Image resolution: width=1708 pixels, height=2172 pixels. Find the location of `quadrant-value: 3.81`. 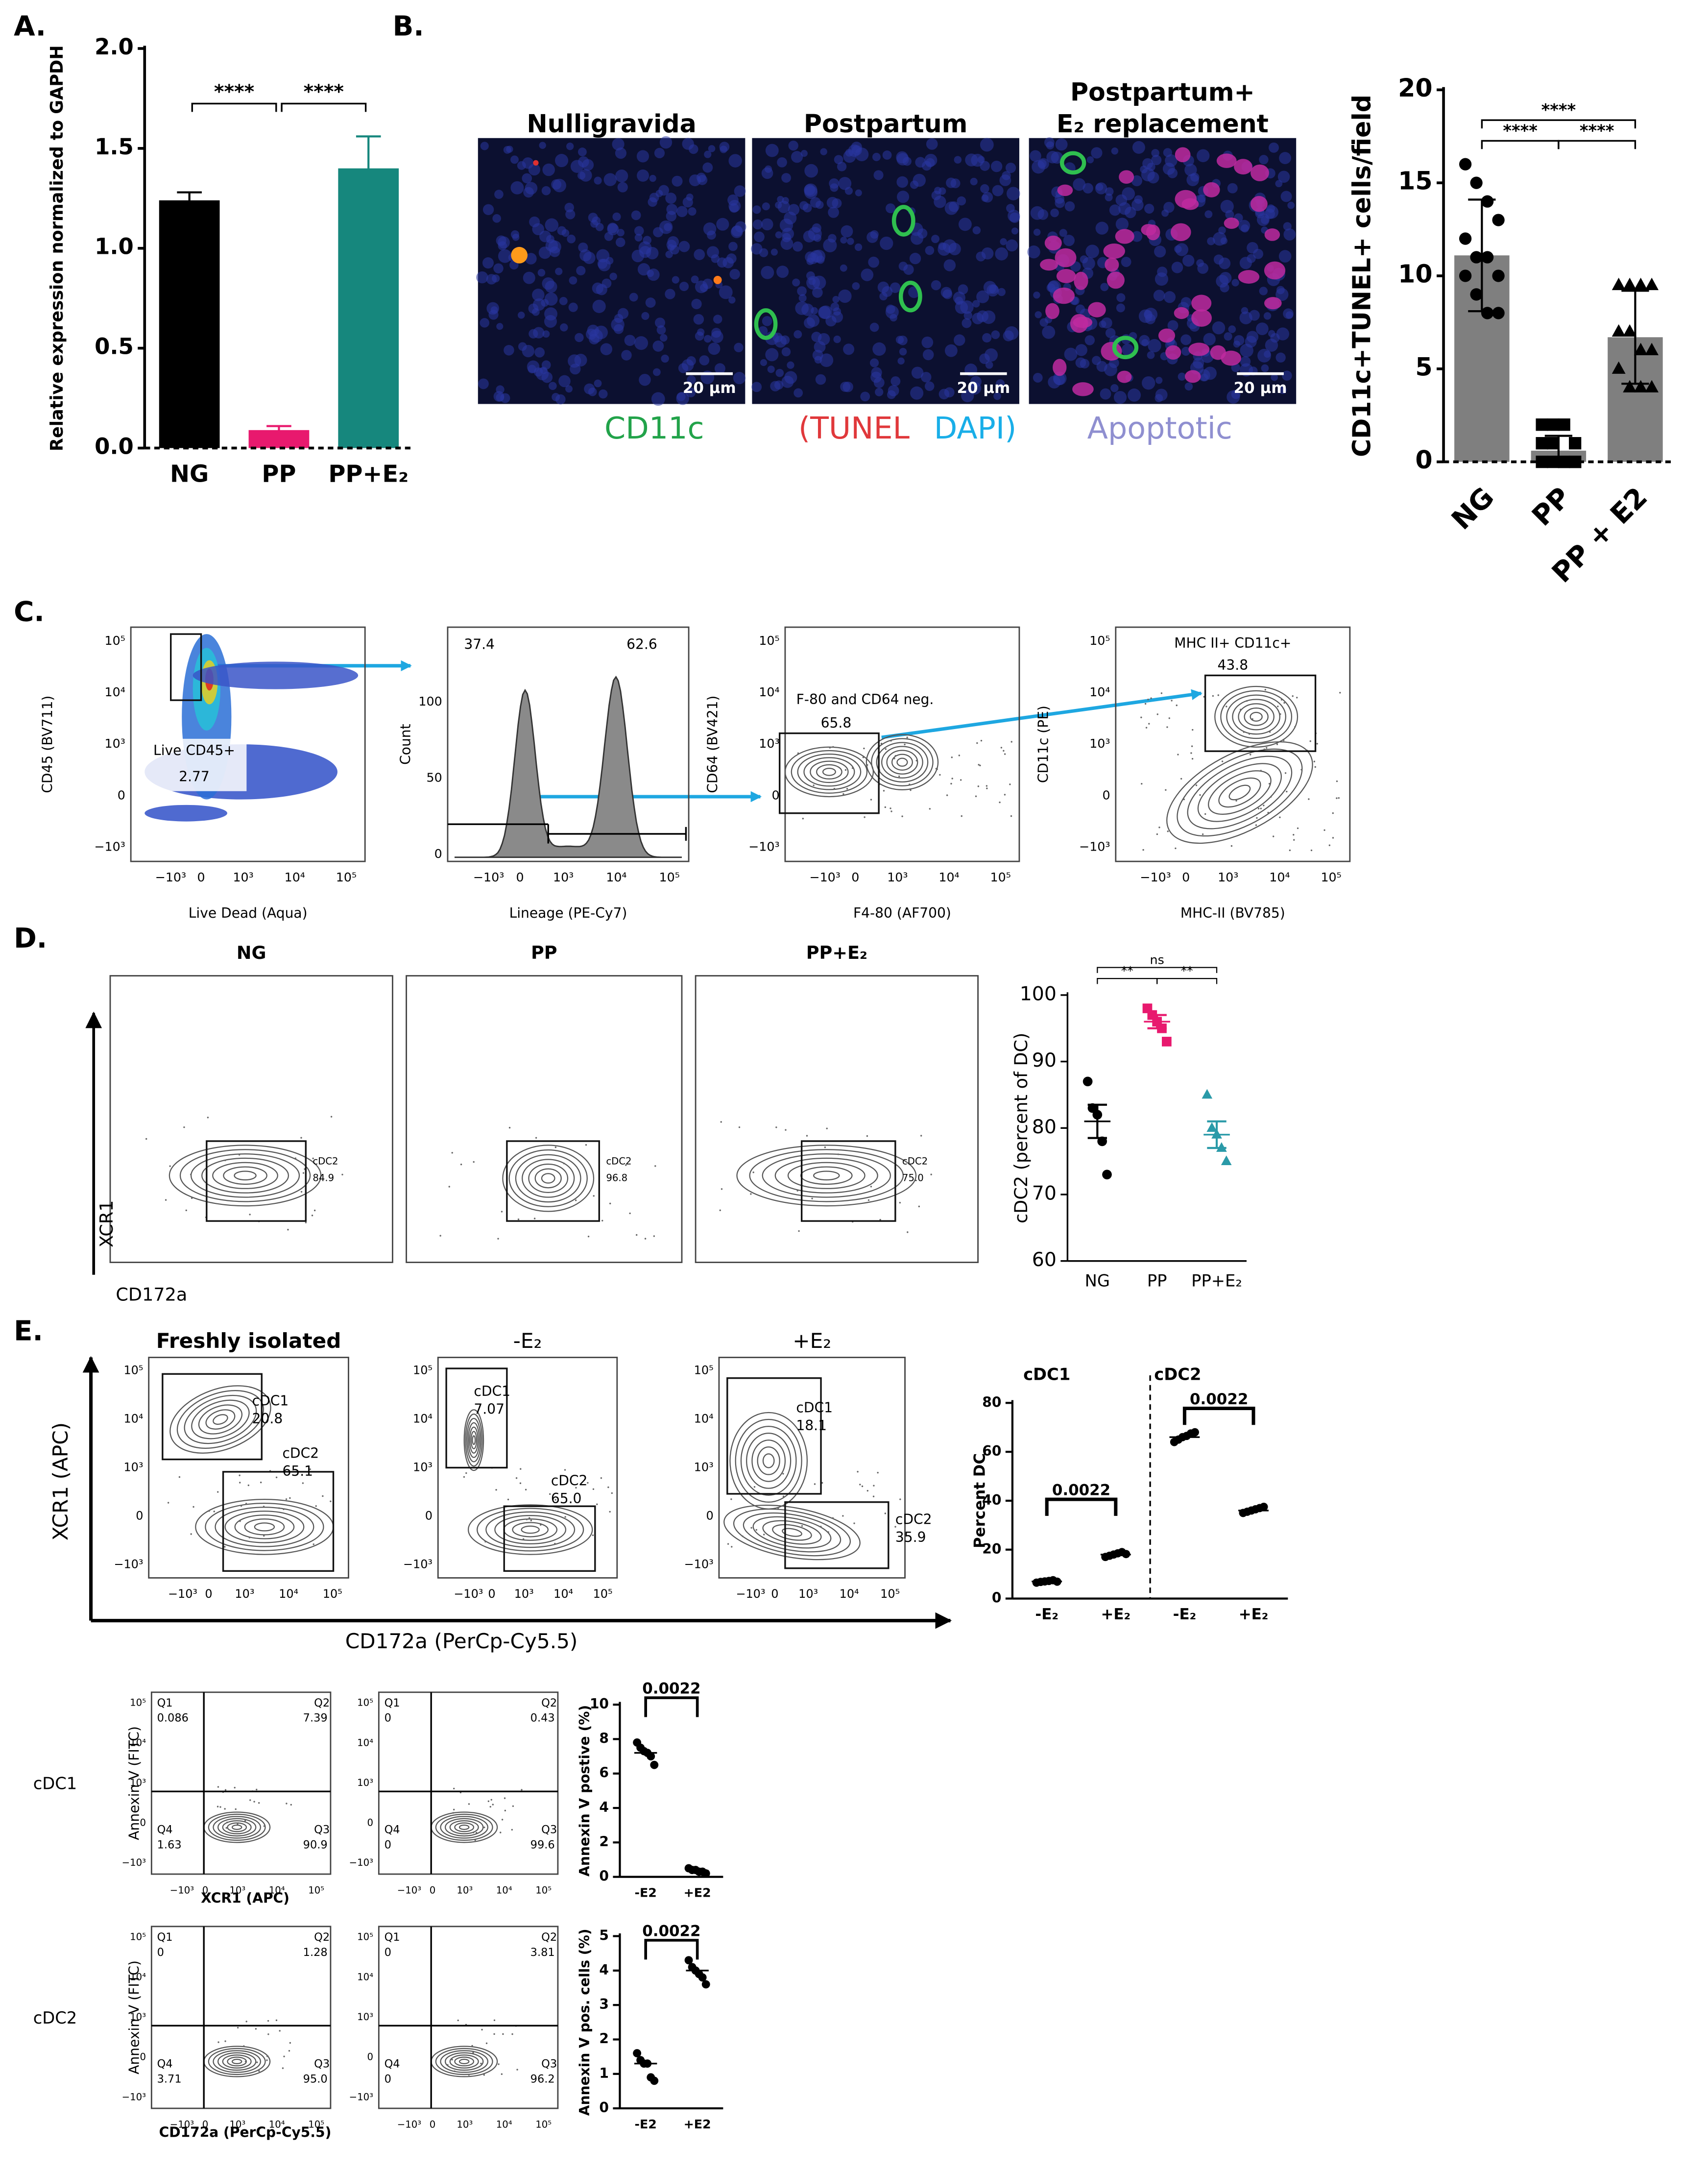

quadrant-value: 3.81 is located at coordinates (542, 1952).